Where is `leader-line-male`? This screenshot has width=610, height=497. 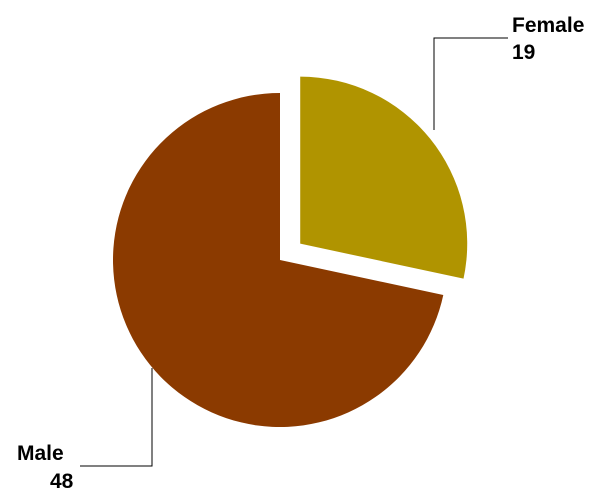 leader-line-male is located at coordinates (116, 417).